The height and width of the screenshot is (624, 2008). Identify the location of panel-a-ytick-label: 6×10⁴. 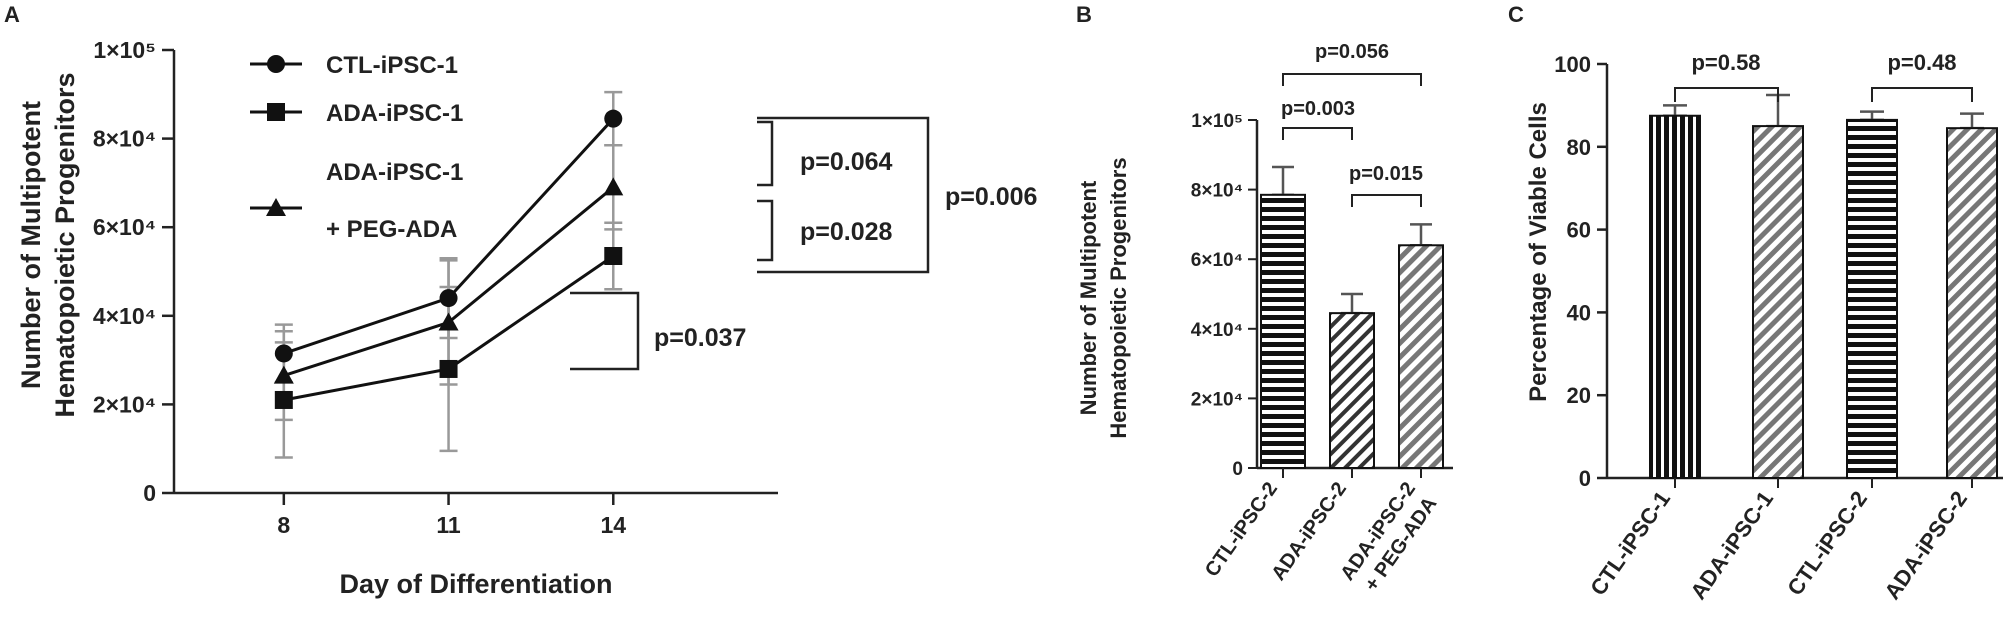
(124, 227).